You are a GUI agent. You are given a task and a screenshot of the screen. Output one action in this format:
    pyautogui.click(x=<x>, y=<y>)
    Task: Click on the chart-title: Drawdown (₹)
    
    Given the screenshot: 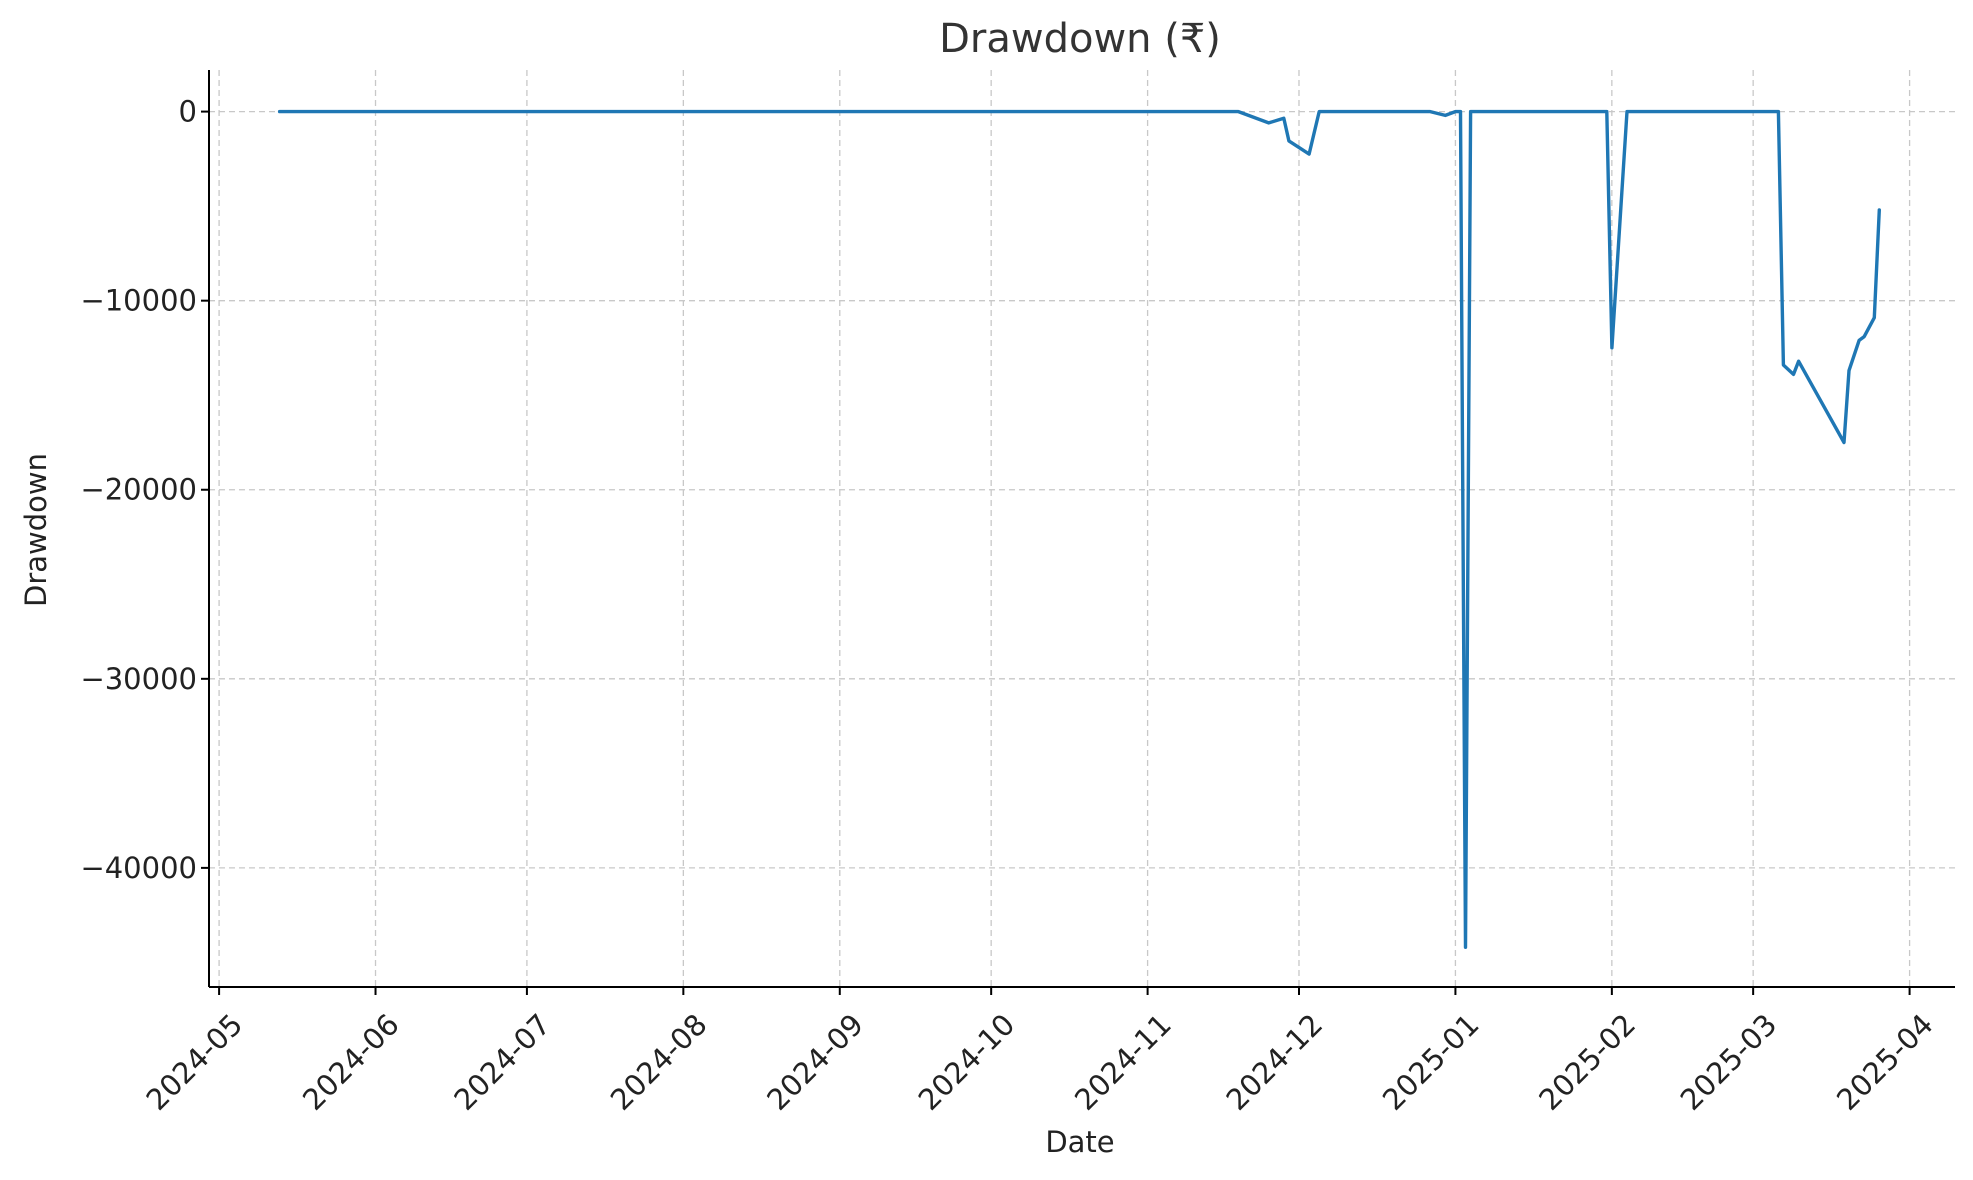 What is the action you would take?
    pyautogui.click(x=1080, y=39)
    